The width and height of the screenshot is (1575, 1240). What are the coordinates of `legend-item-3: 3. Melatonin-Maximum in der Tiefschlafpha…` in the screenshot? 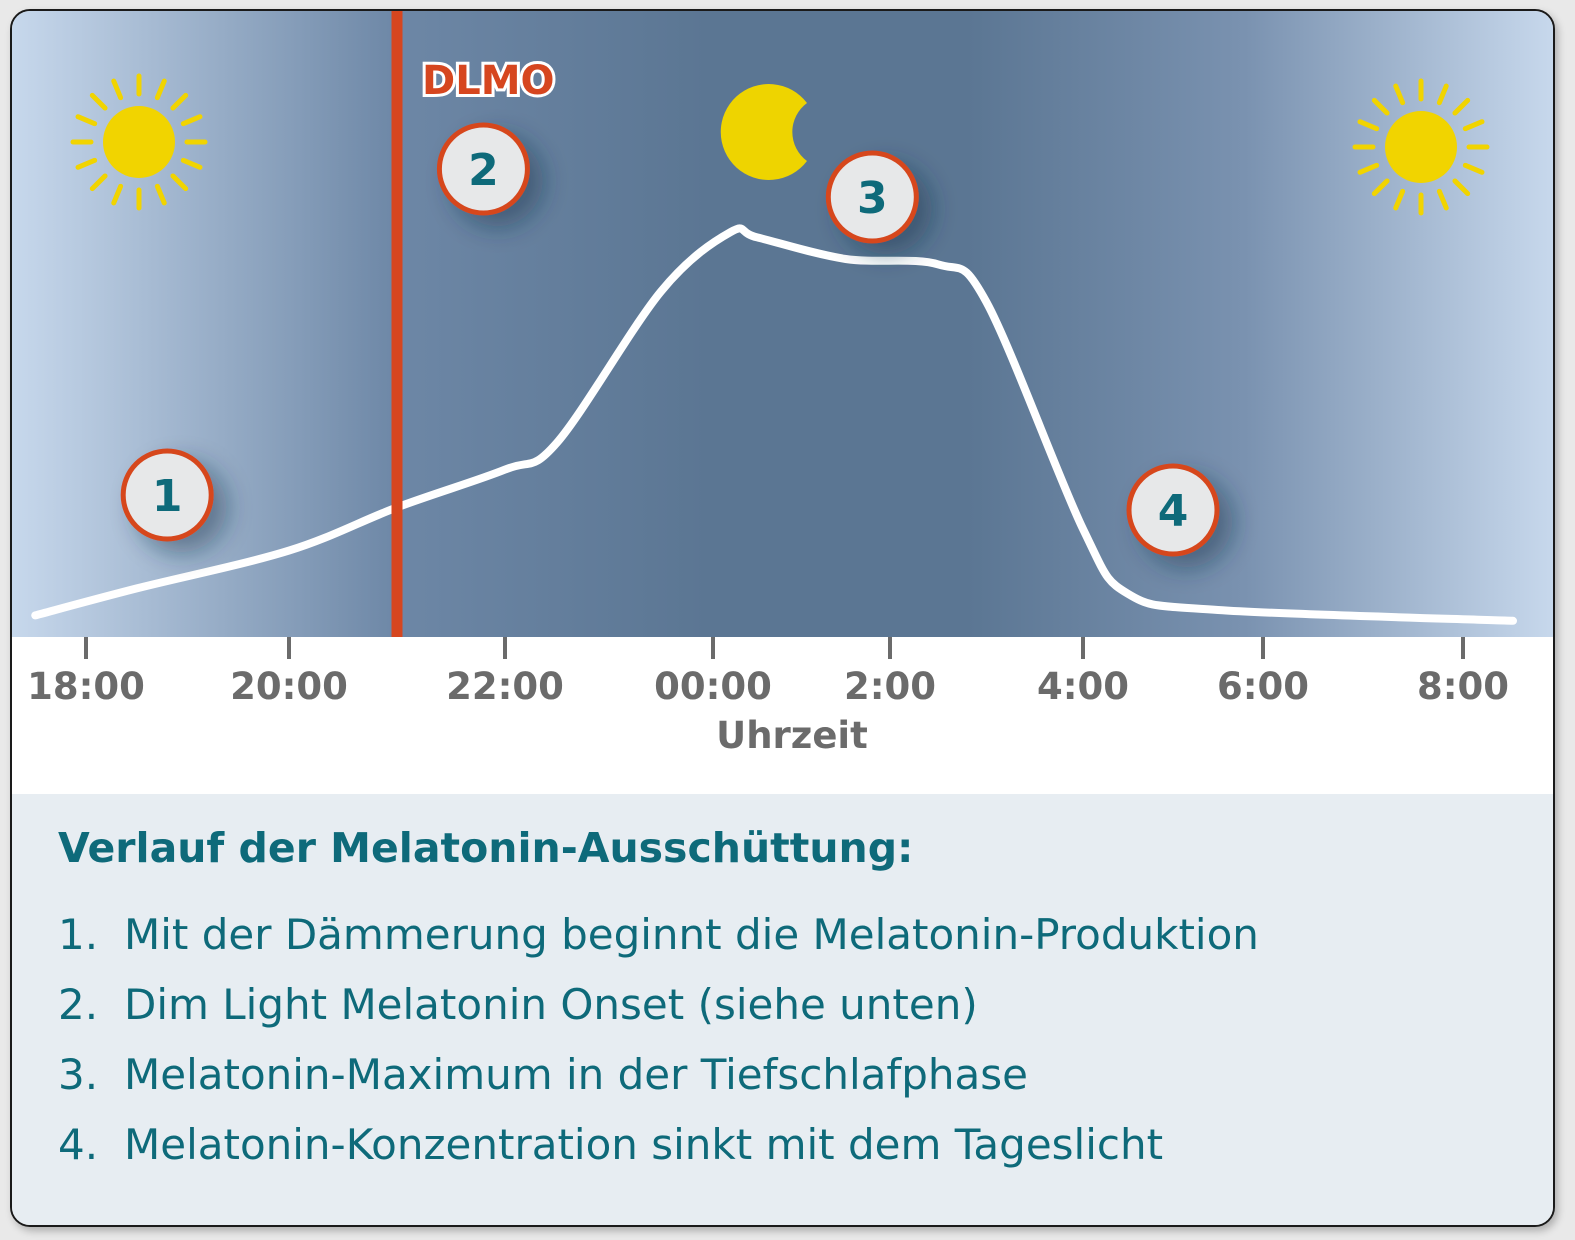 It's located at (543, 1074).